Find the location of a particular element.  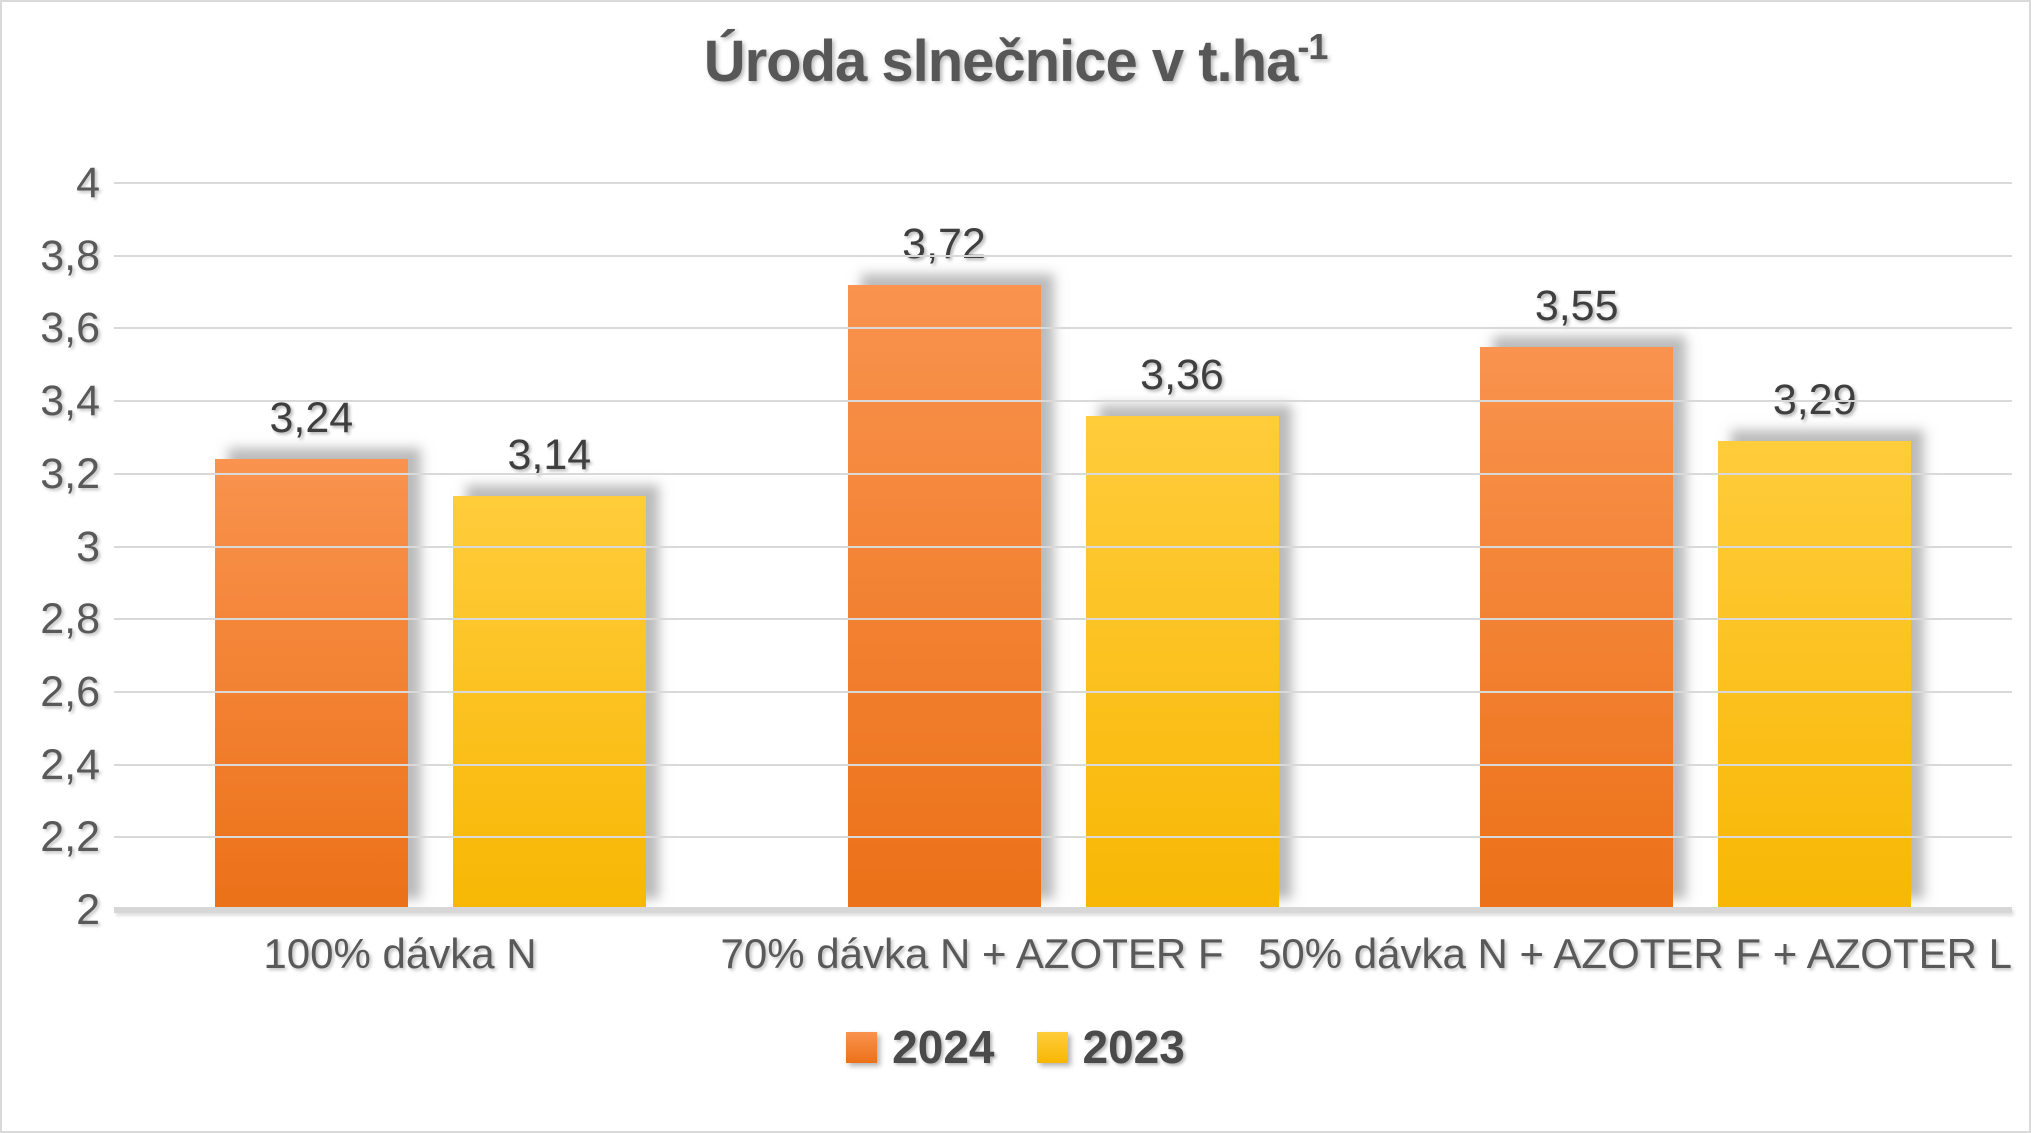

legend-swatch-2024 is located at coordinates (862, 1047).